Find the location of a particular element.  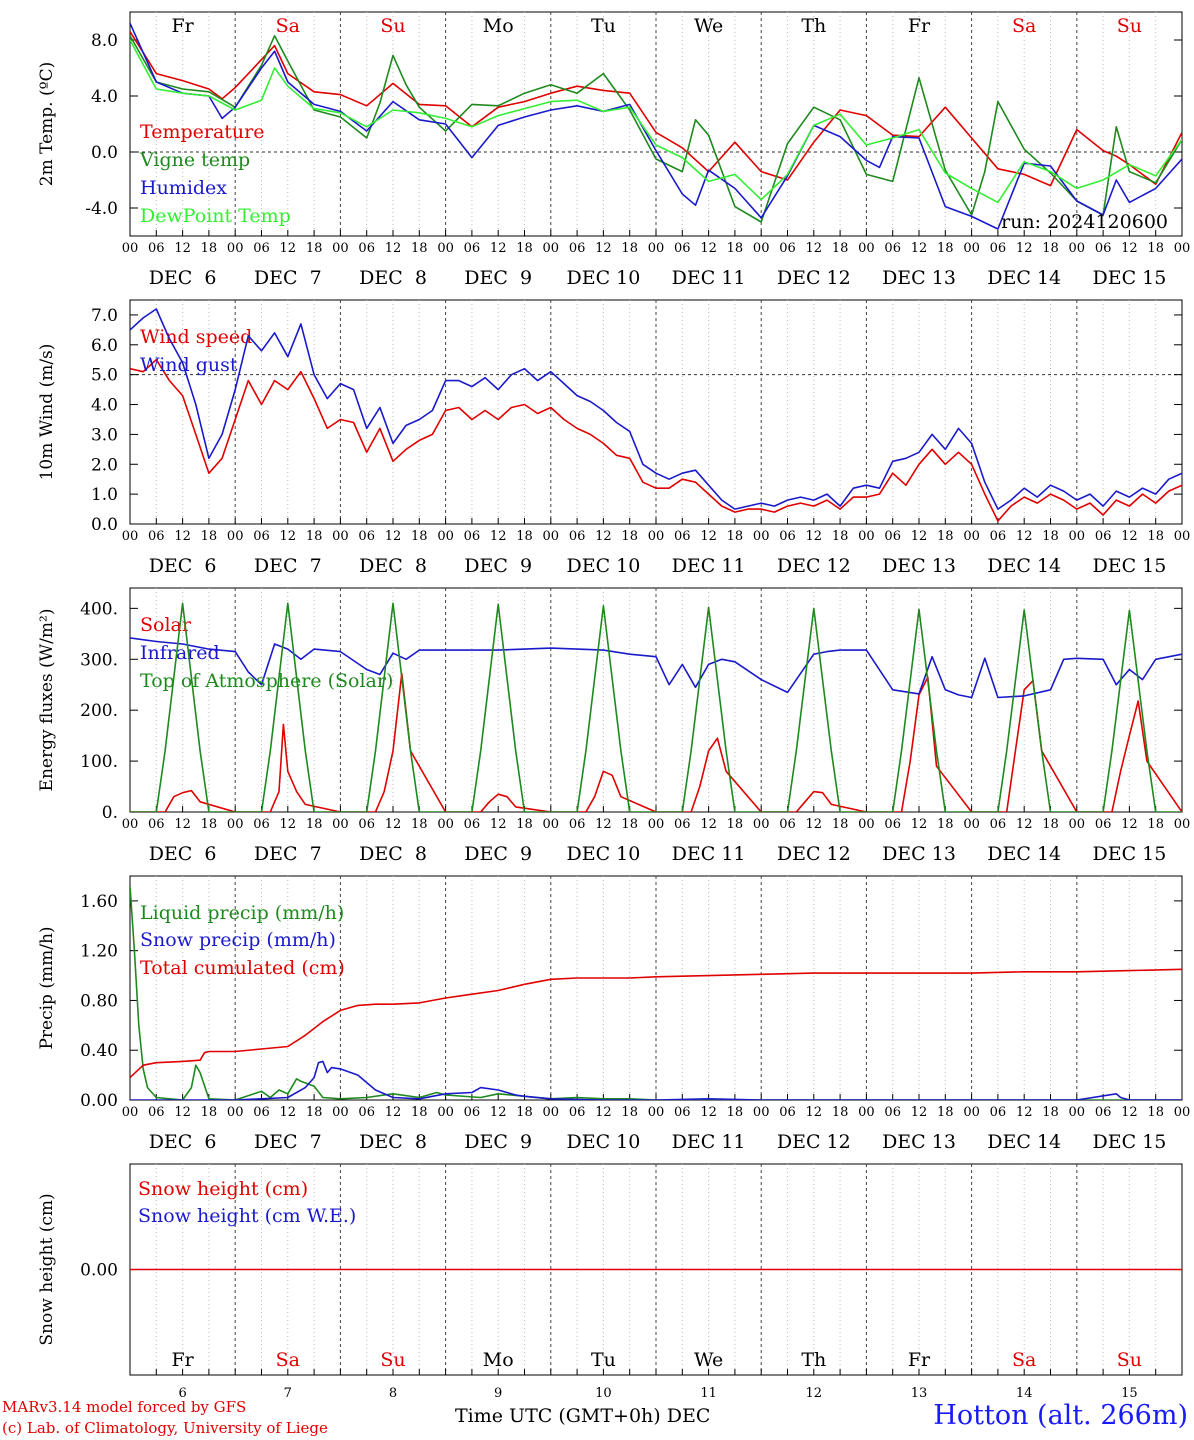

legend-entry: Snow height (cm) is located at coordinates (223, 1189).